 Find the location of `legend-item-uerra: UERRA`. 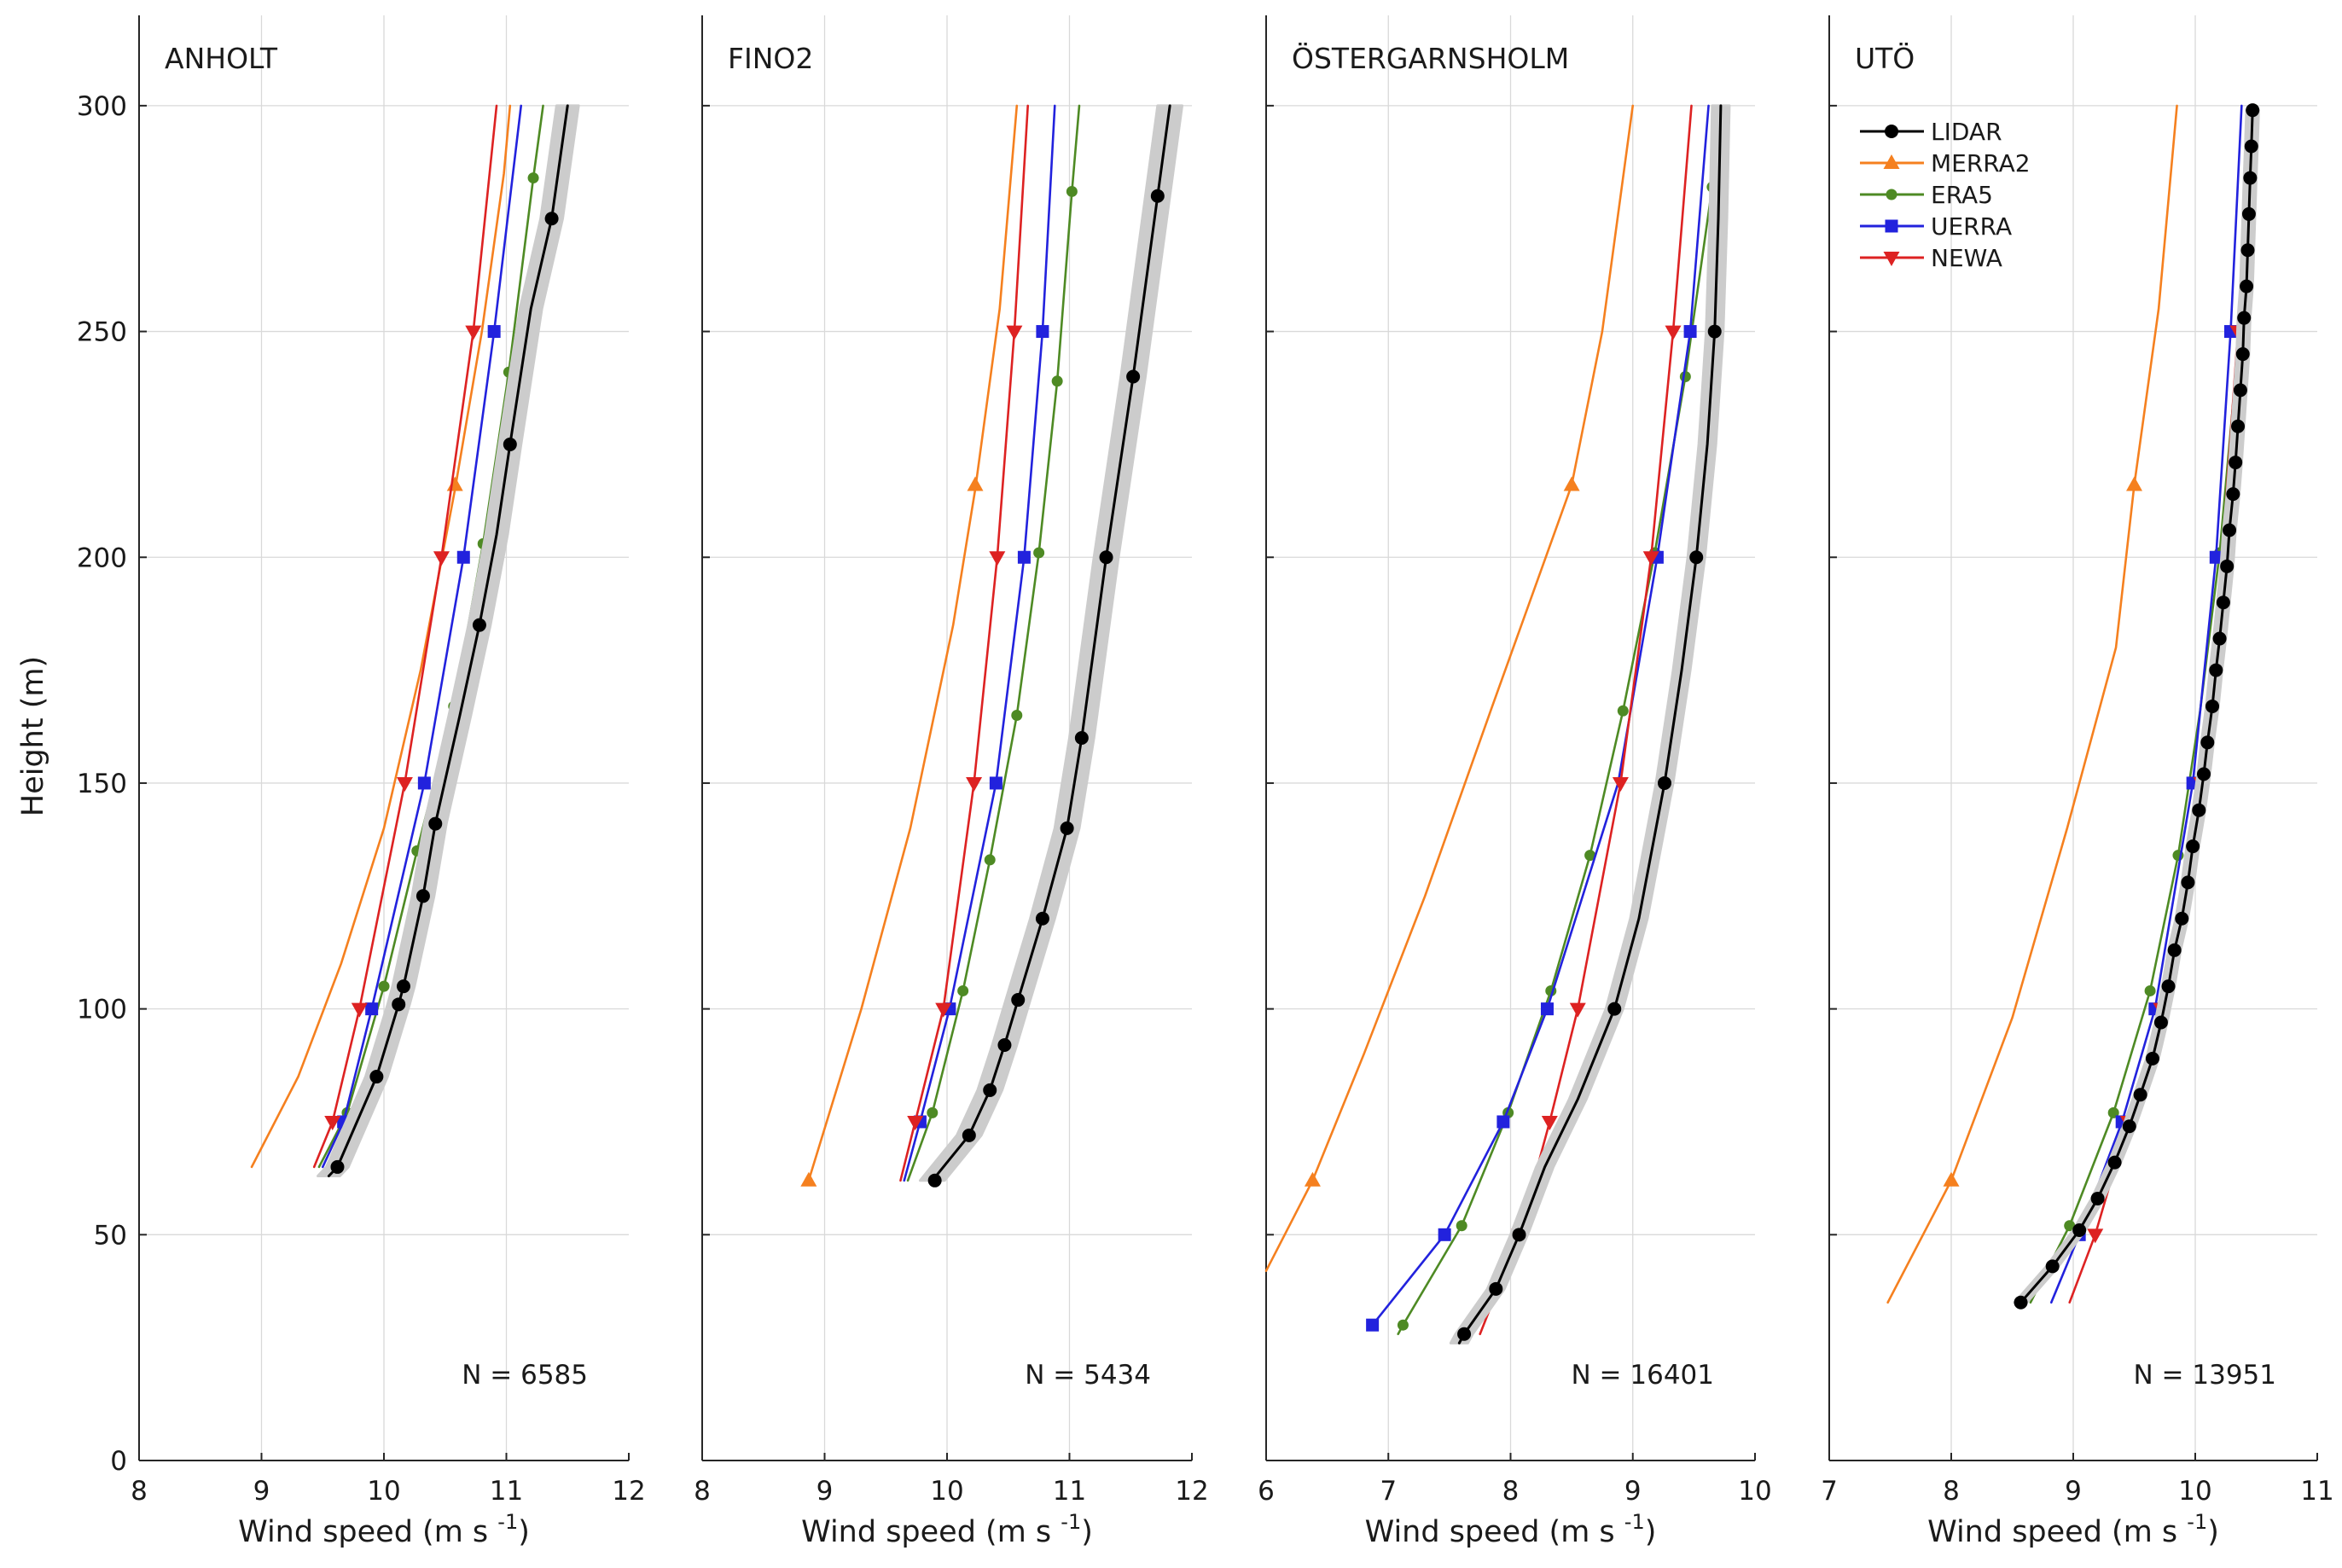

legend-item-uerra: UERRA is located at coordinates (1936, 226).